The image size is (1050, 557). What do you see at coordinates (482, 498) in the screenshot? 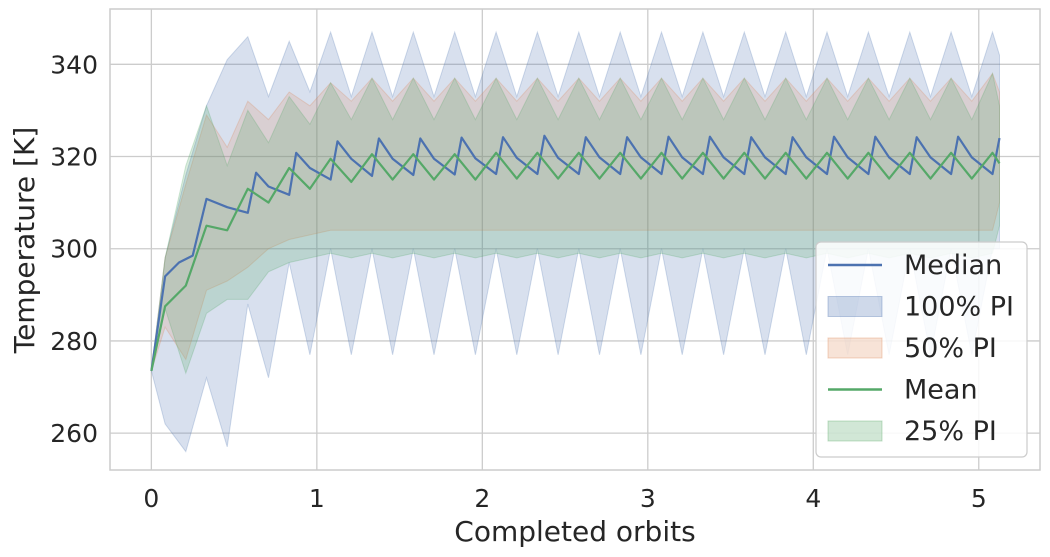
I see `x-tick-label: 2` at bounding box center [482, 498].